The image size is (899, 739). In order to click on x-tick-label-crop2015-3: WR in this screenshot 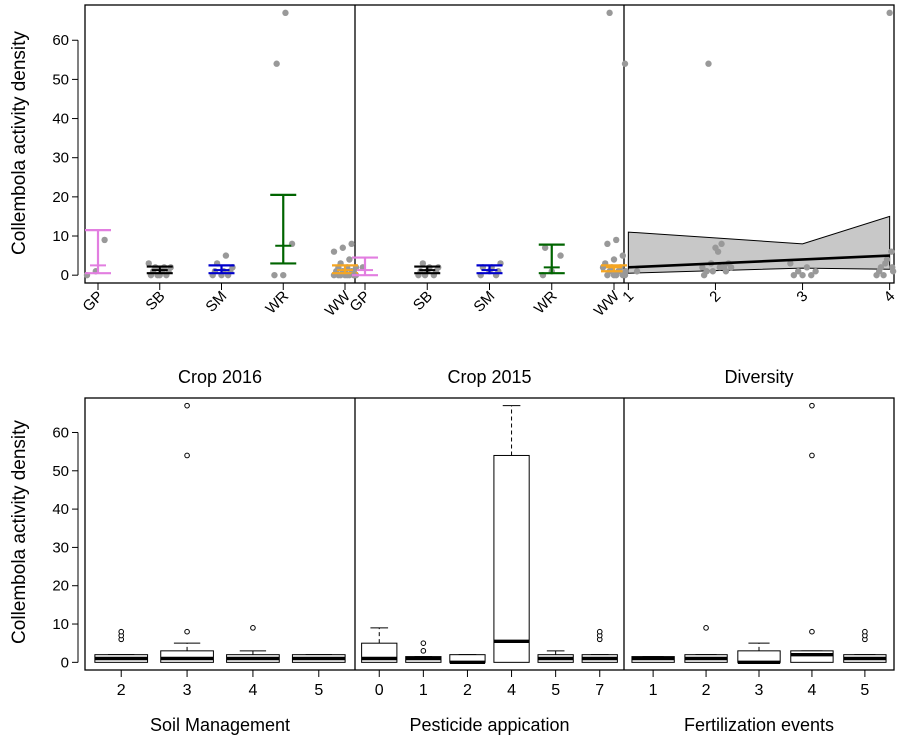, I will do `click(546, 303)`.